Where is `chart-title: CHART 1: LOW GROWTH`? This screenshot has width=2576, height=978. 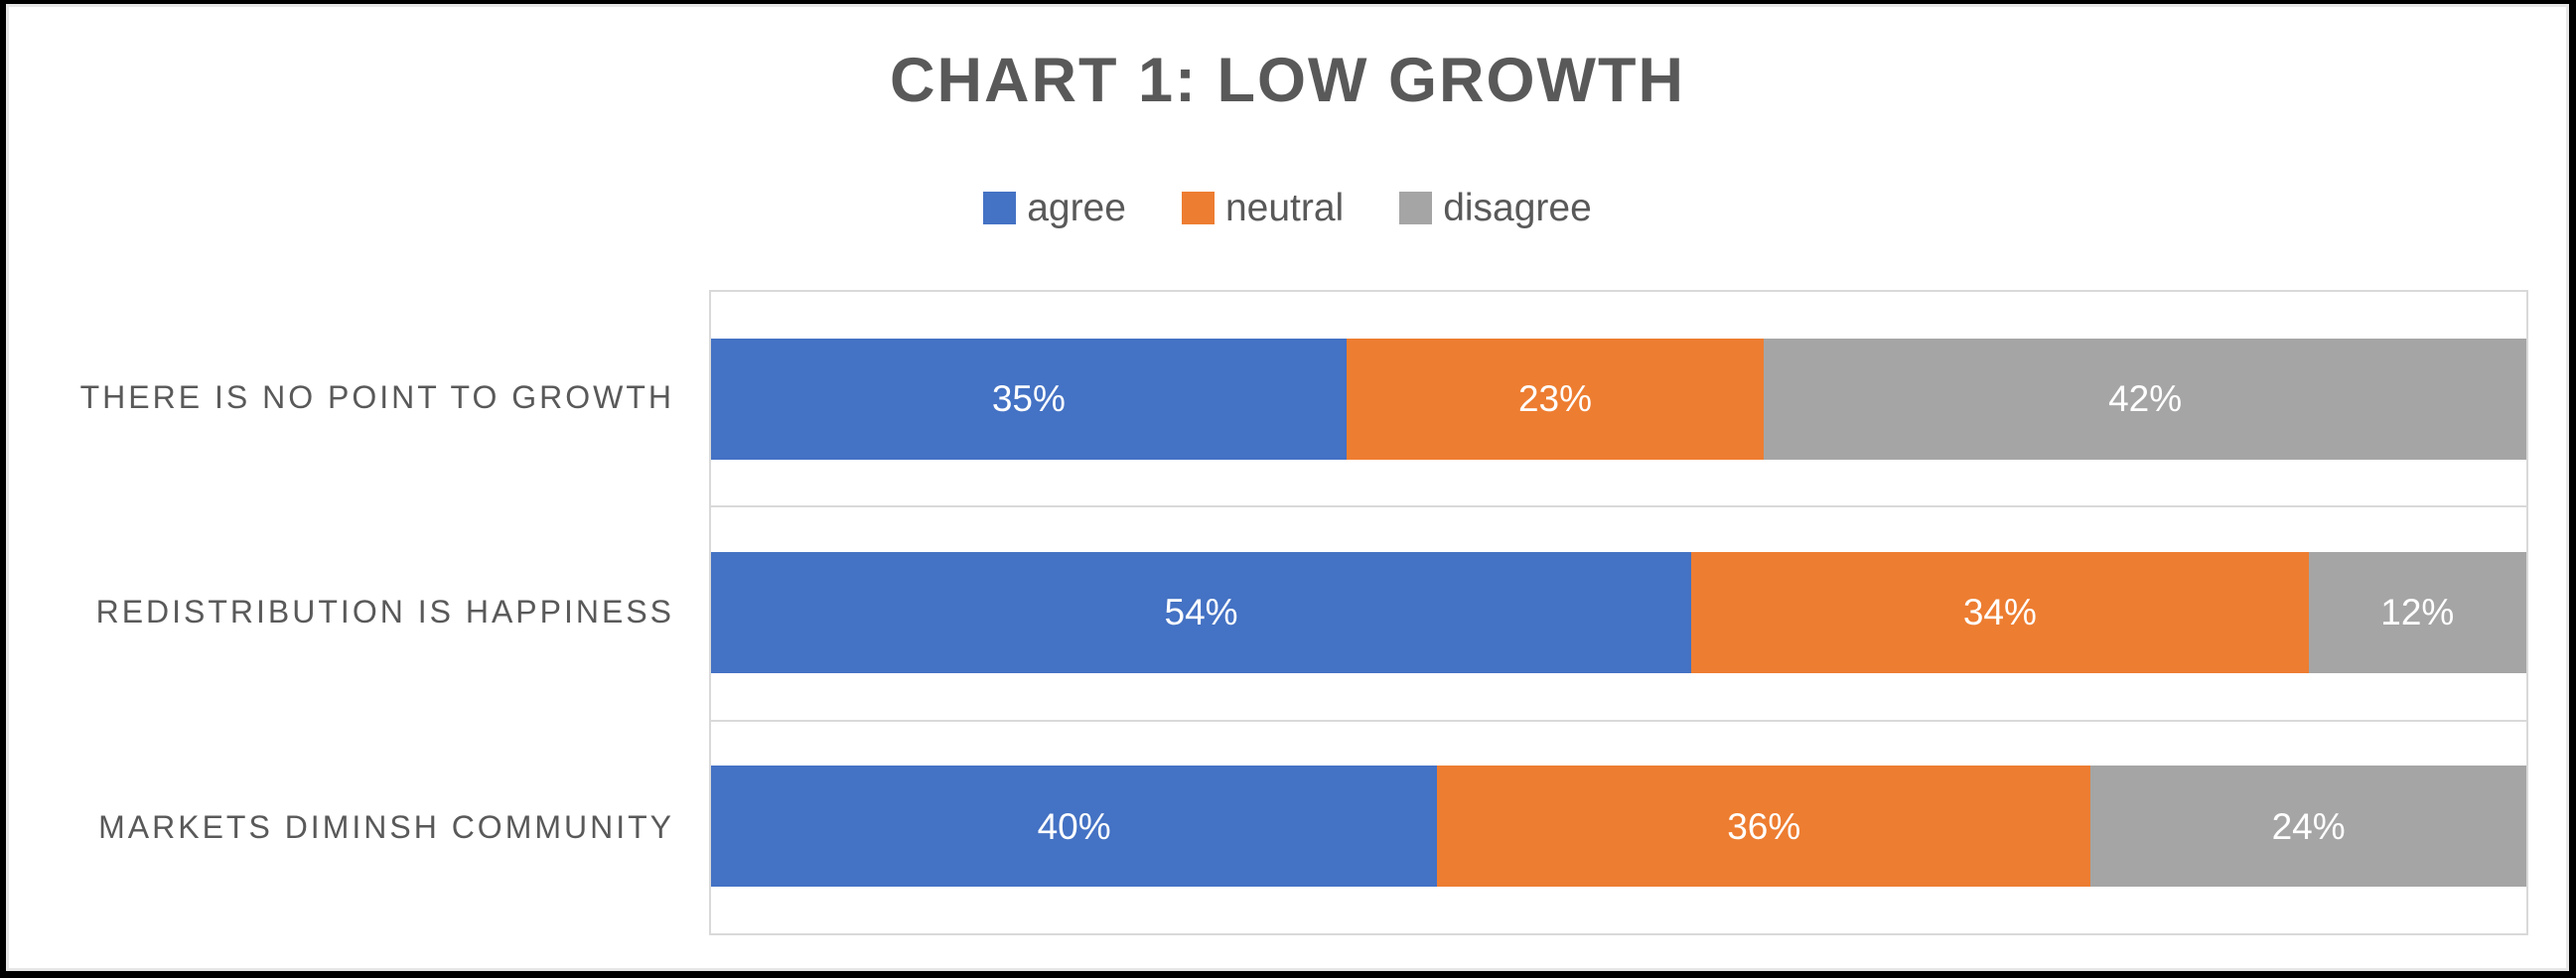 chart-title: CHART 1: LOW GROWTH is located at coordinates (1288, 80).